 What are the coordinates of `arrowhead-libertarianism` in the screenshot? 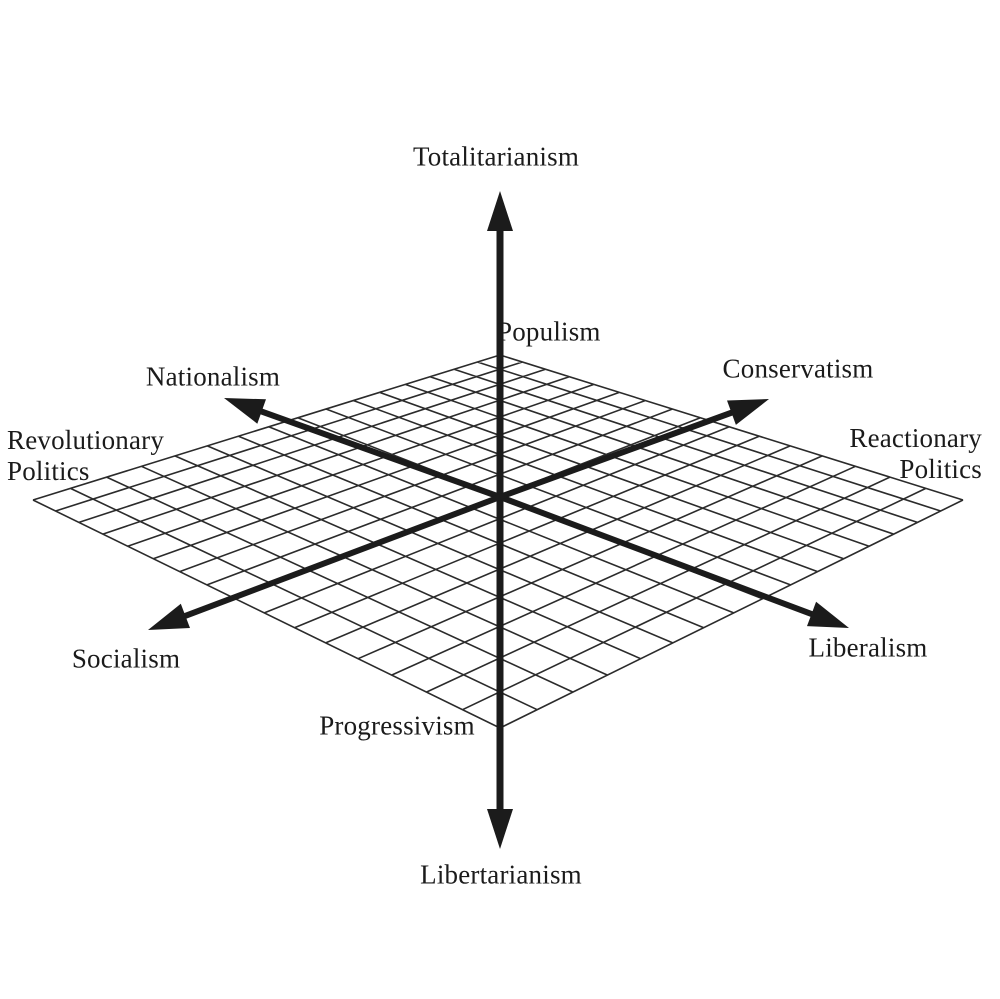 It's located at (500, 829).